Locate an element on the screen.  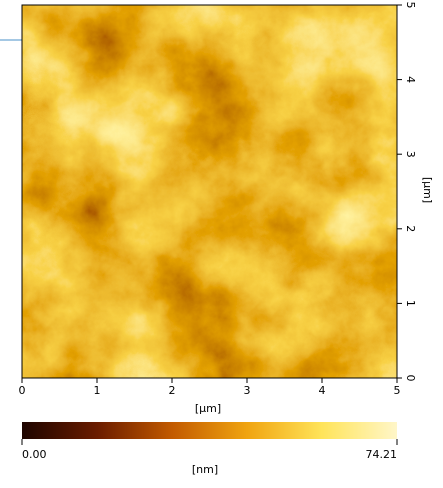
colorbar-label: [nm] is located at coordinates (205, 469).